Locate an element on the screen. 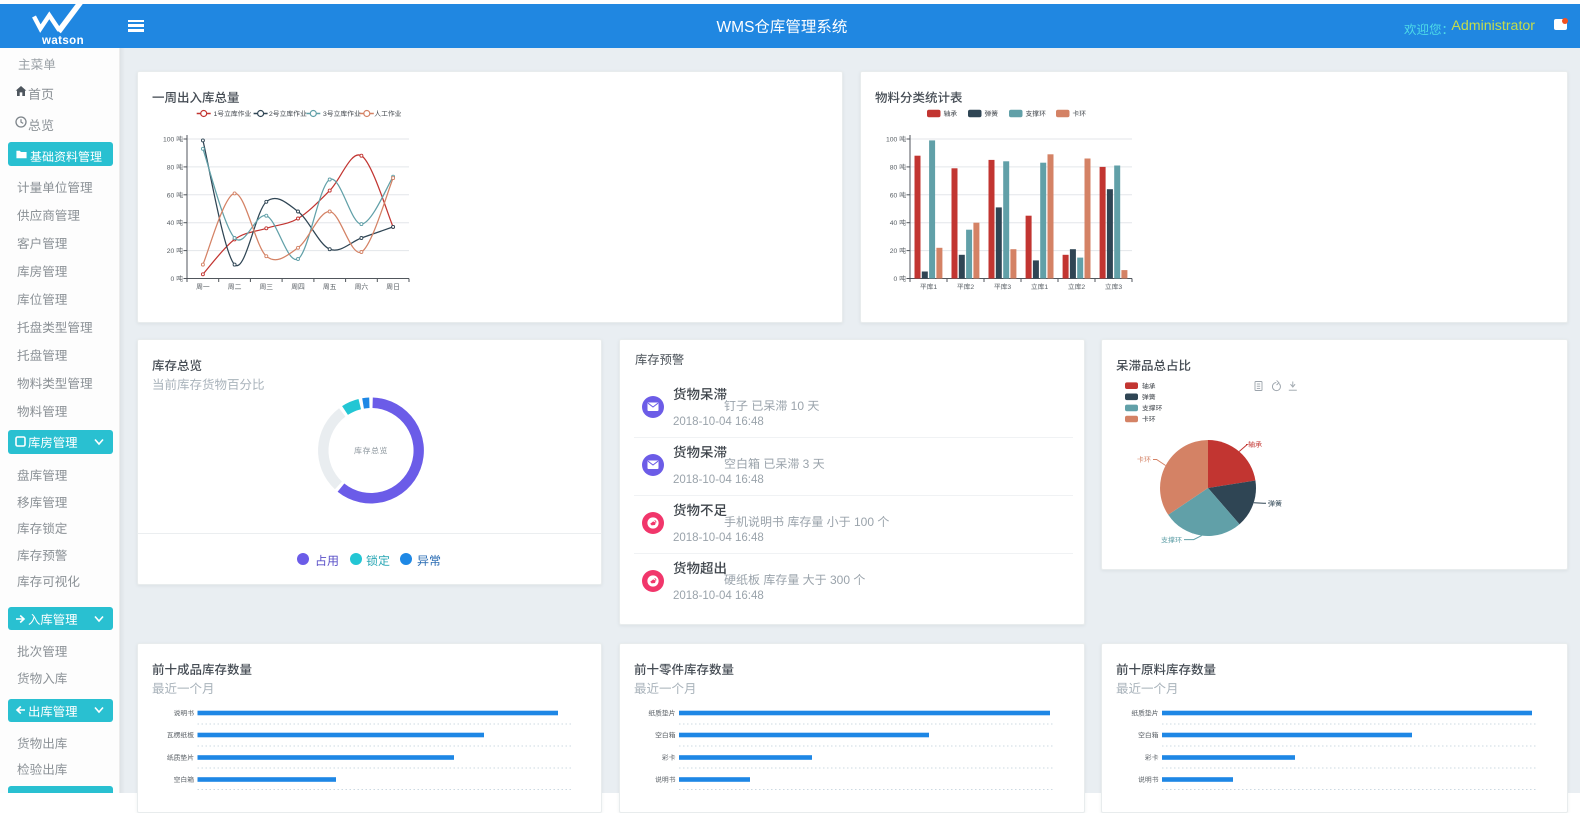  svg-text: 平库3 is located at coordinates (1003, 287).